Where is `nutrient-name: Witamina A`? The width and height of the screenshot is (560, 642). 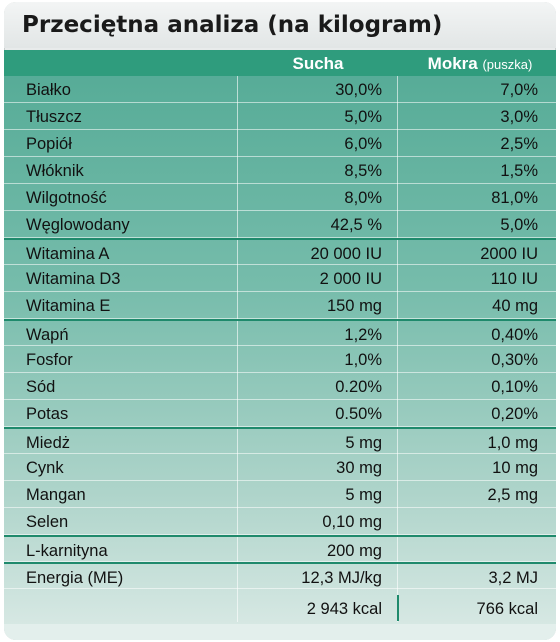
nutrient-name: Witamina A is located at coordinates (68, 254).